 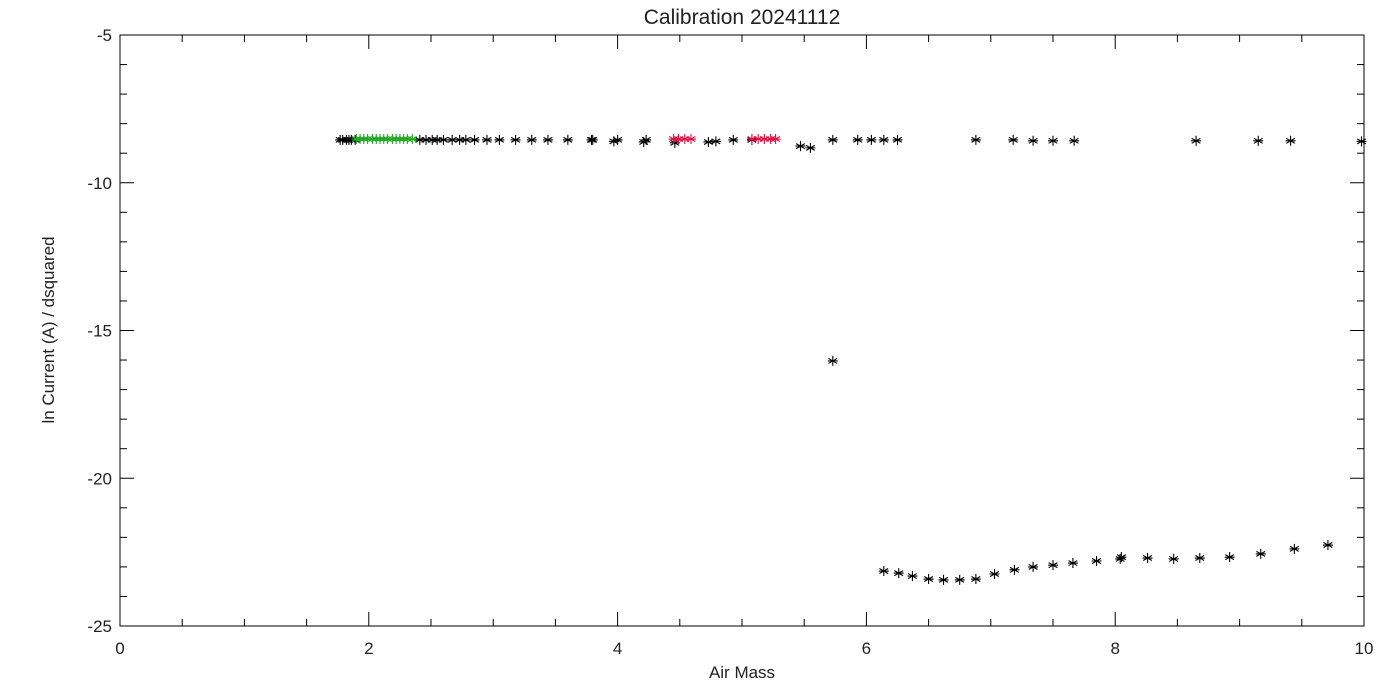 I want to click on x-tick-label: 2, so click(x=368, y=648).